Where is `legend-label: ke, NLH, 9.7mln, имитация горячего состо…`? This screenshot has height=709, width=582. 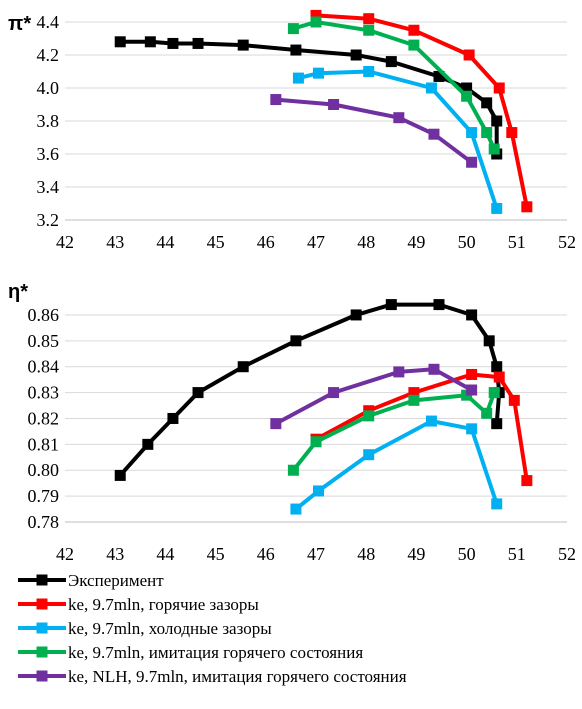 legend-label: ke, NLH, 9.7mln, имитация горячего состо… is located at coordinates (237, 676).